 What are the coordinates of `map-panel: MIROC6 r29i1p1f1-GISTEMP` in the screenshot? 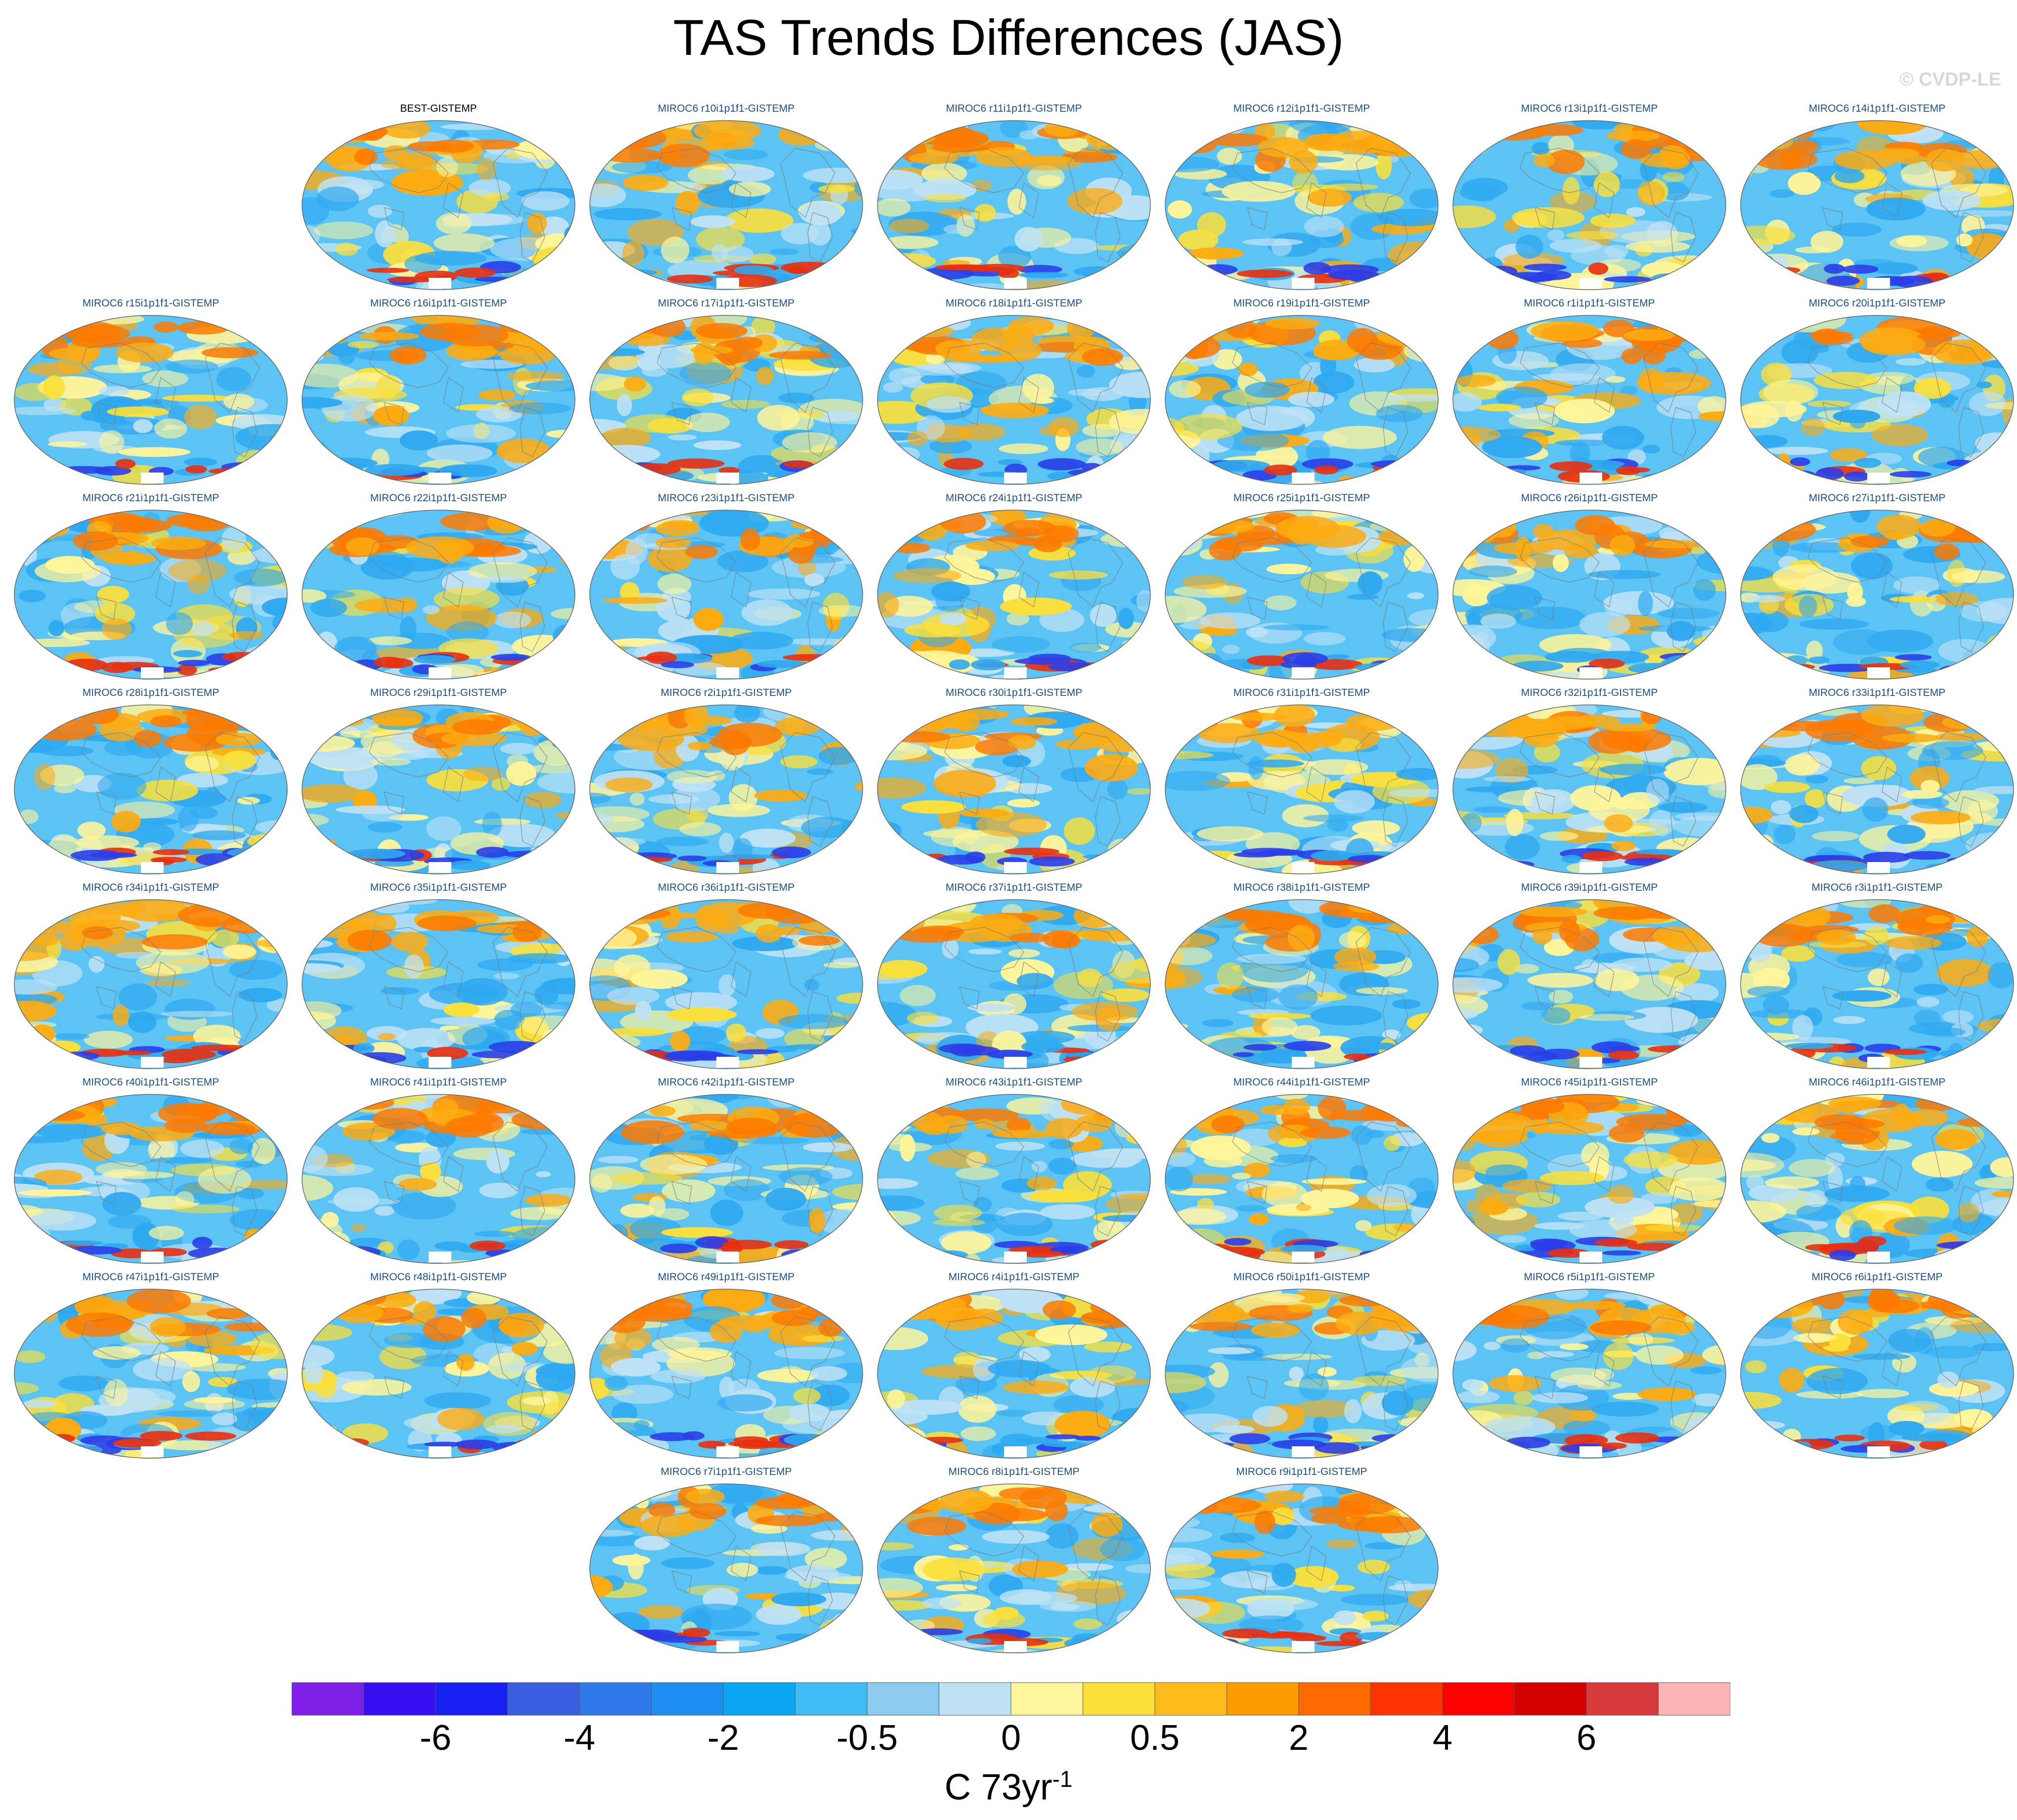 It's located at (438, 783).